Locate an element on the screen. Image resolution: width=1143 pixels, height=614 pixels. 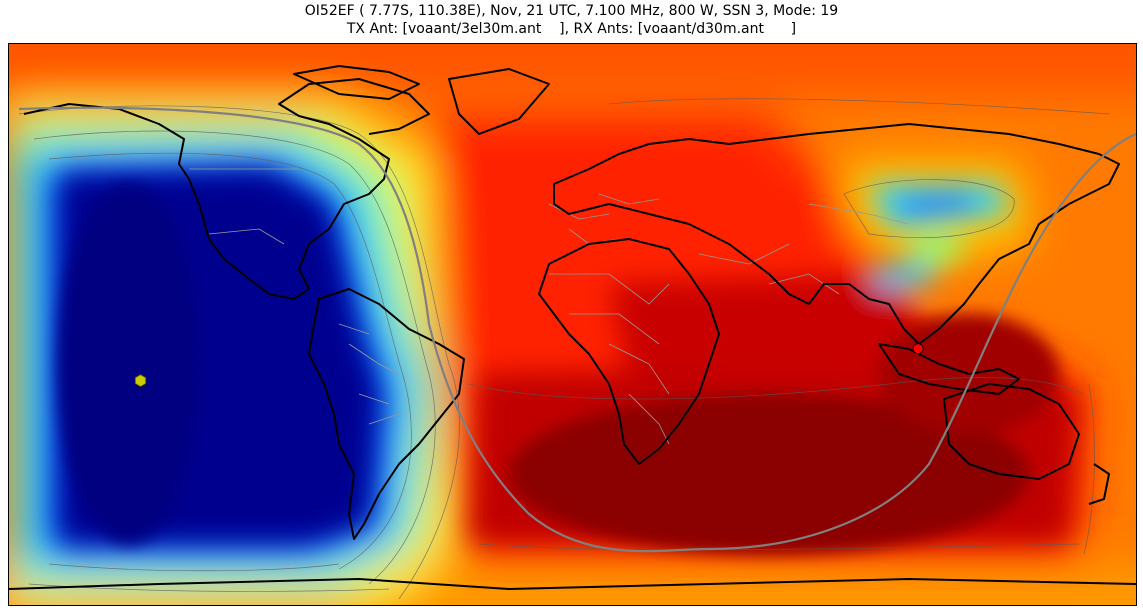
field-dark-red-africa is located at coordinates (774, 329).